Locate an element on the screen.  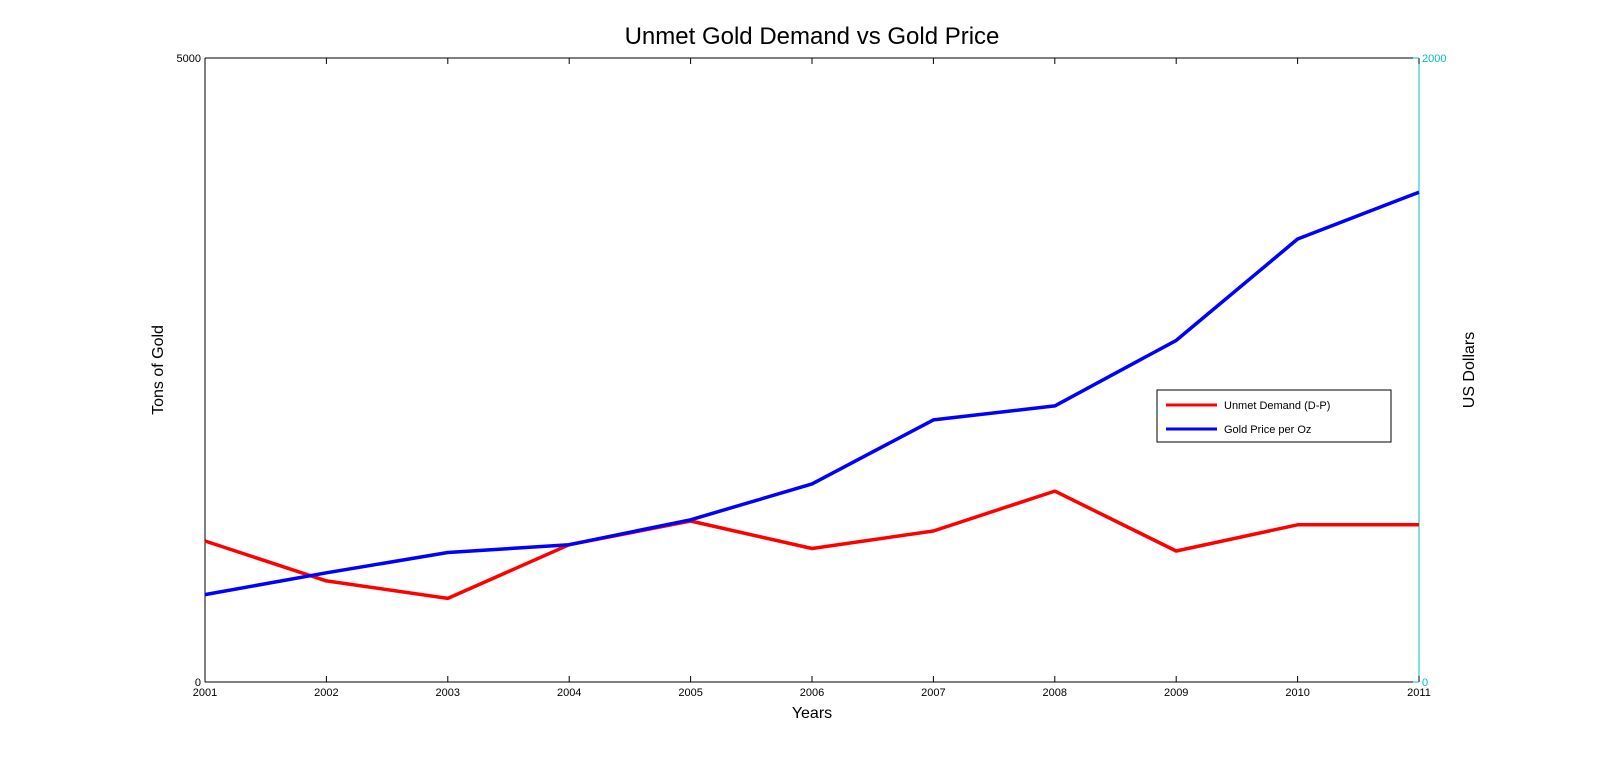
x-tick-label: 2003 is located at coordinates (448, 693).